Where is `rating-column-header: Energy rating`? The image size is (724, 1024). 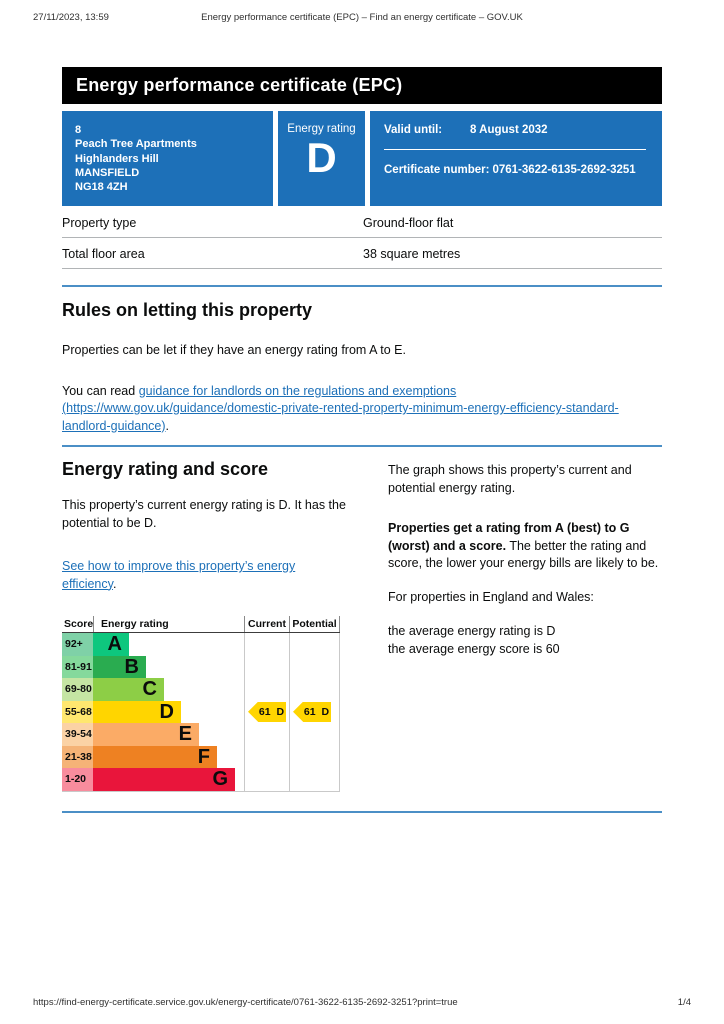 rating-column-header: Energy rating is located at coordinates (168, 624).